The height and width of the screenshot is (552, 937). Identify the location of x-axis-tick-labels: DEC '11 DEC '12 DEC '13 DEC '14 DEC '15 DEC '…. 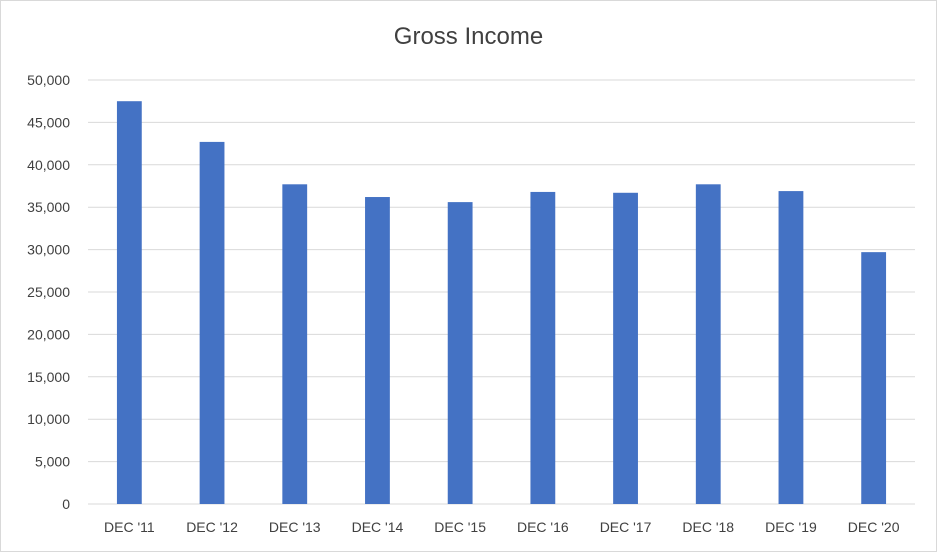
(502, 527).